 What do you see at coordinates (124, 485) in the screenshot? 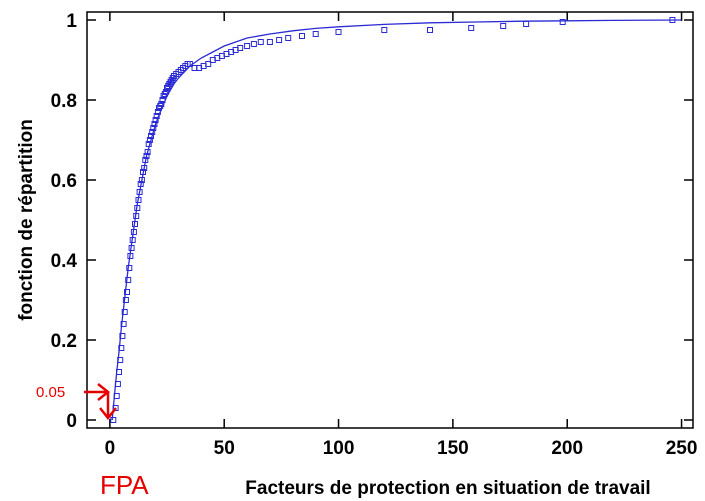
I see `fpa-label: FPA` at bounding box center [124, 485].